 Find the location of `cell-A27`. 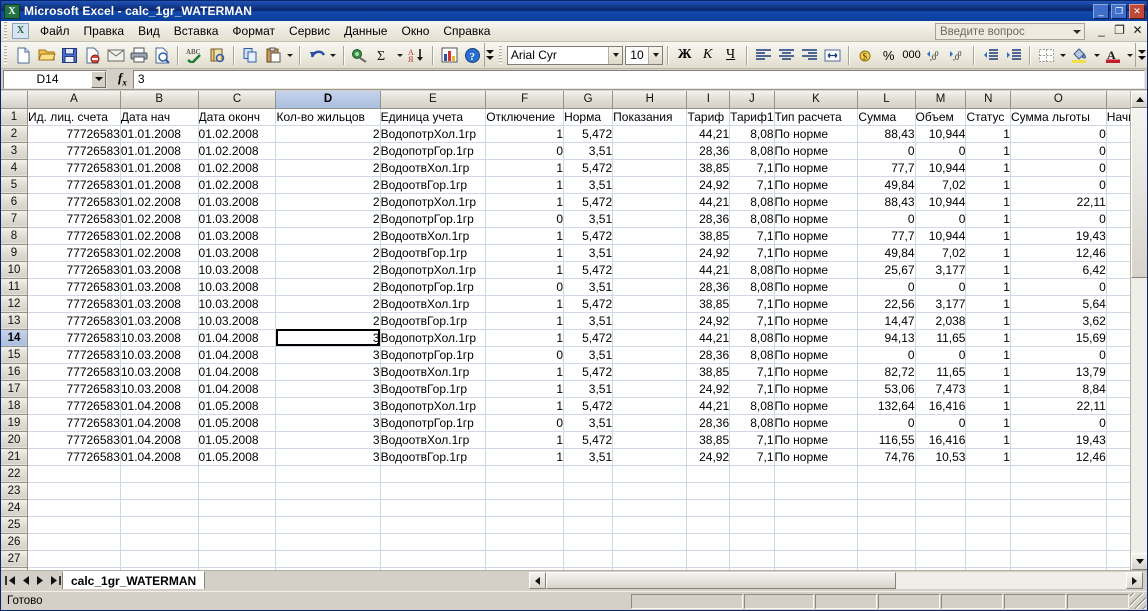

cell-A27 is located at coordinates (74, 559).